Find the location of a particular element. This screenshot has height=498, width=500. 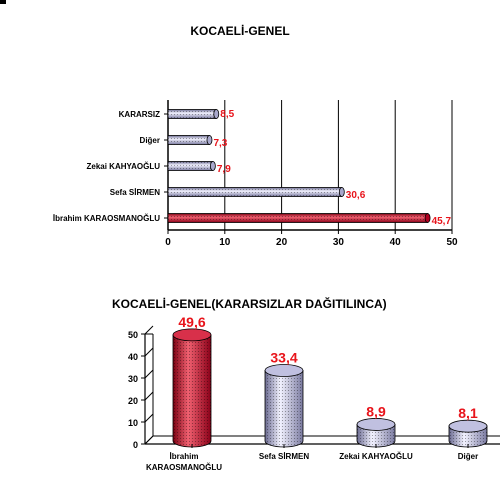

chart1-category-label: İbrahim KARAOSMANOĞLU is located at coordinates (106, 218).